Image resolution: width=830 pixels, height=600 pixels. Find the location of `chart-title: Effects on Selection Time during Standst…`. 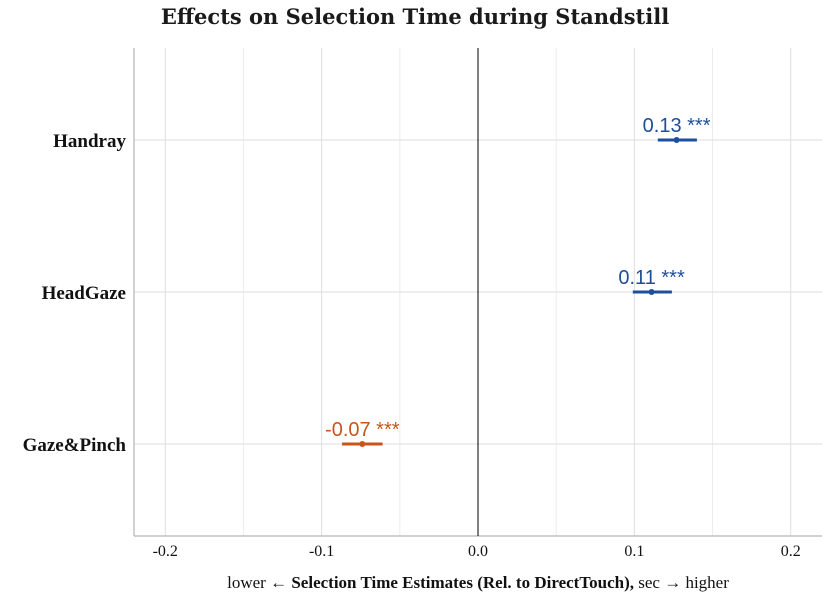

chart-title: Effects on Selection Time during Standst… is located at coordinates (415, 16).